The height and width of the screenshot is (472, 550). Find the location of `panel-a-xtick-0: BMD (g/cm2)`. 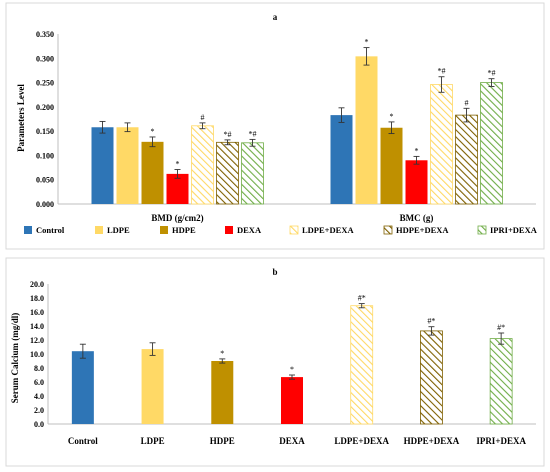

panel-a-xtick-0: BMD (g/cm2) is located at coordinates (177, 218).